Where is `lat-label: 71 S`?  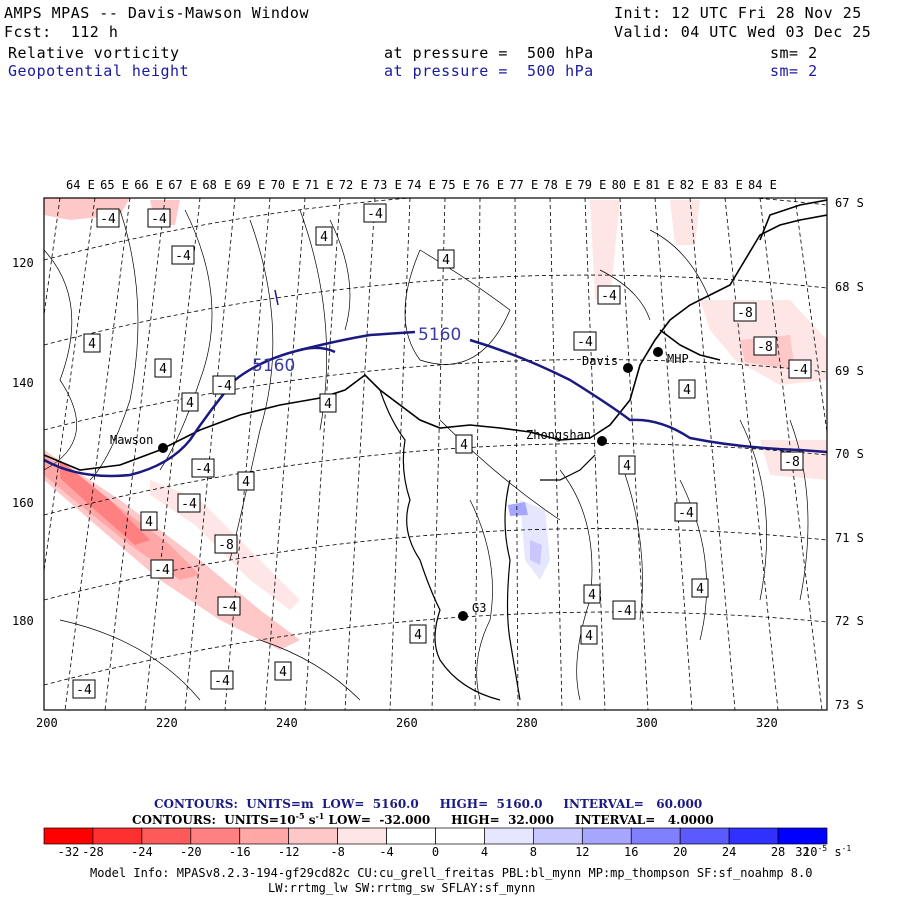
lat-label: 71 S is located at coordinates (849, 538).